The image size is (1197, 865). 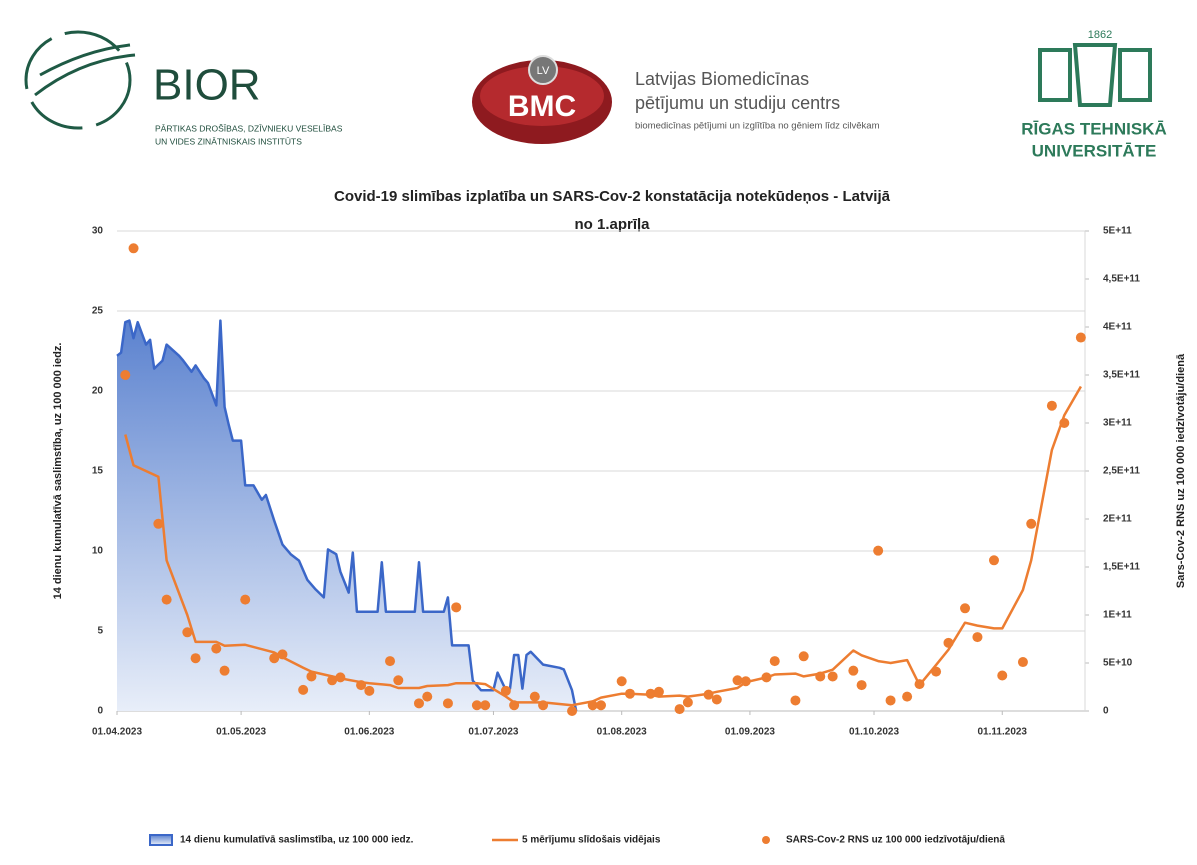 What do you see at coordinates (98, 231) in the screenshot?
I see `y-tick-label: 30` at bounding box center [98, 231].